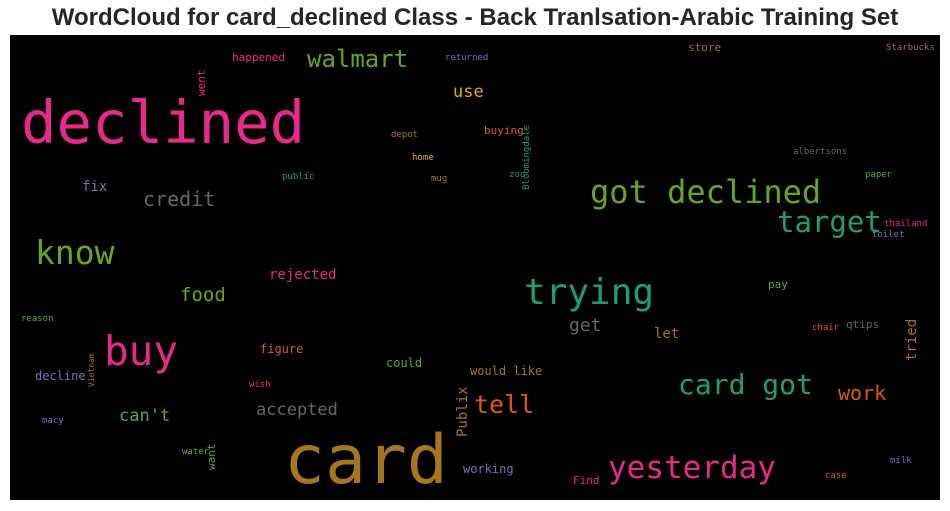 The width and height of the screenshot is (950, 511). I want to click on cloud-word: Find, so click(586, 480).